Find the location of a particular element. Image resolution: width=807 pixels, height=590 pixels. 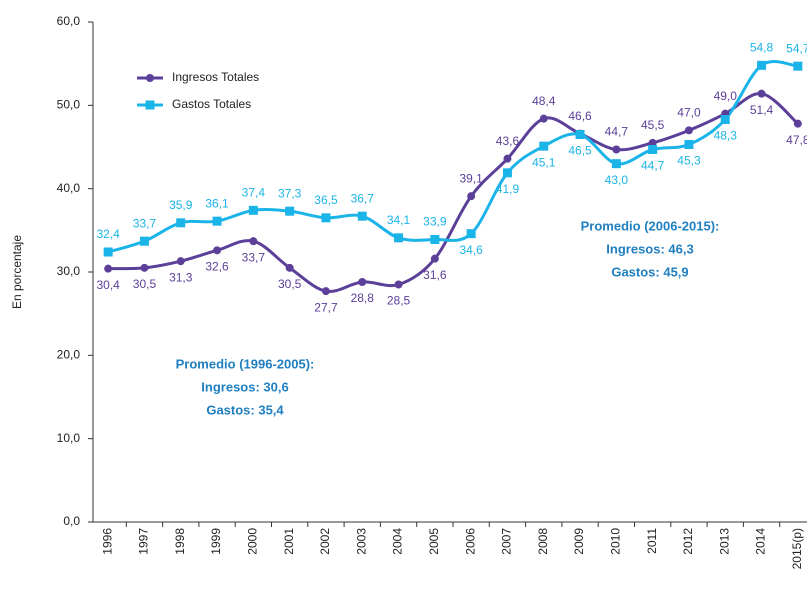

data-label: 36,7 is located at coordinates (363, 198).